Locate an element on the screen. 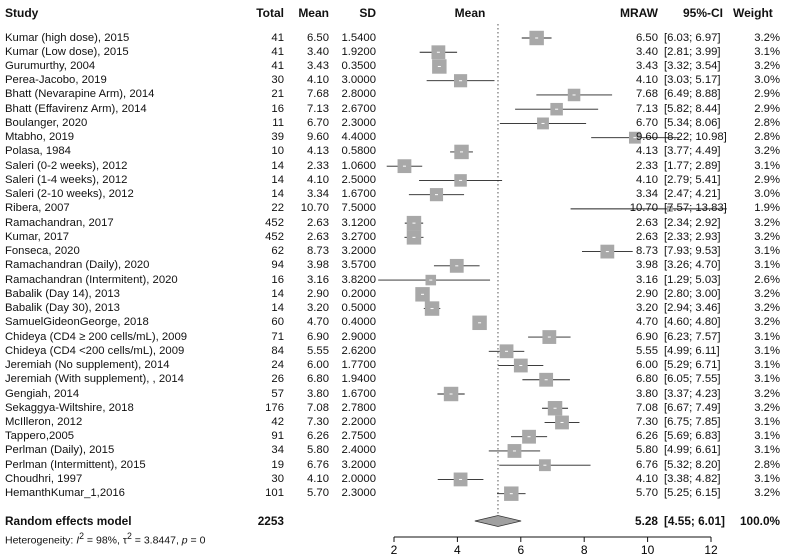 The image size is (795, 559). study-name: Fonseca, 2020 is located at coordinates (42, 251).